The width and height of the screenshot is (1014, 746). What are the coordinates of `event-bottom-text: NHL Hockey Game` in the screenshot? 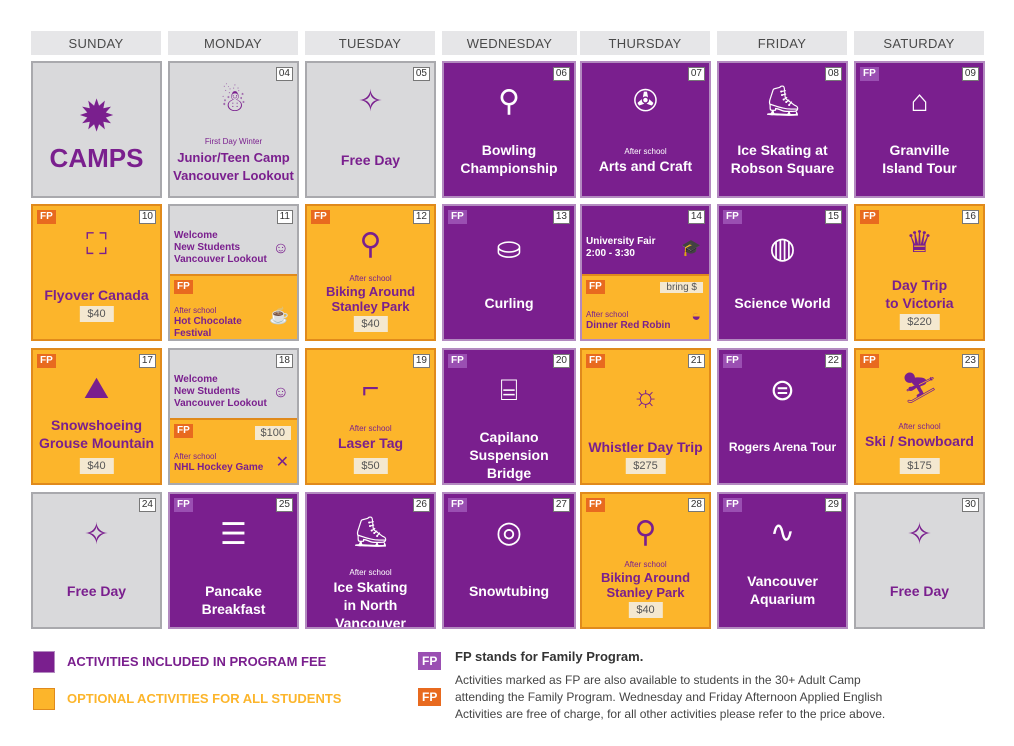 It's located at (219, 467).